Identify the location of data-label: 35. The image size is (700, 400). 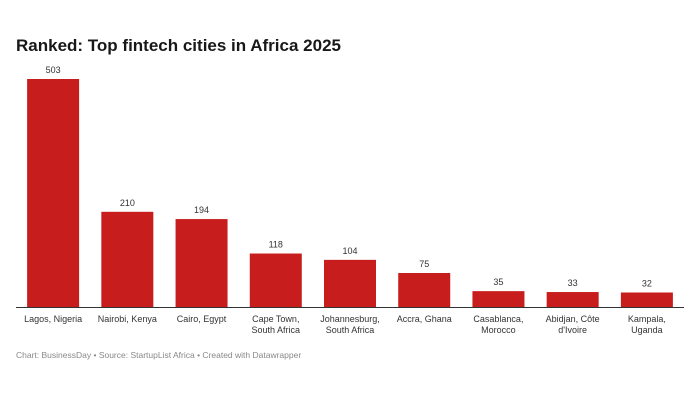
(498, 282).